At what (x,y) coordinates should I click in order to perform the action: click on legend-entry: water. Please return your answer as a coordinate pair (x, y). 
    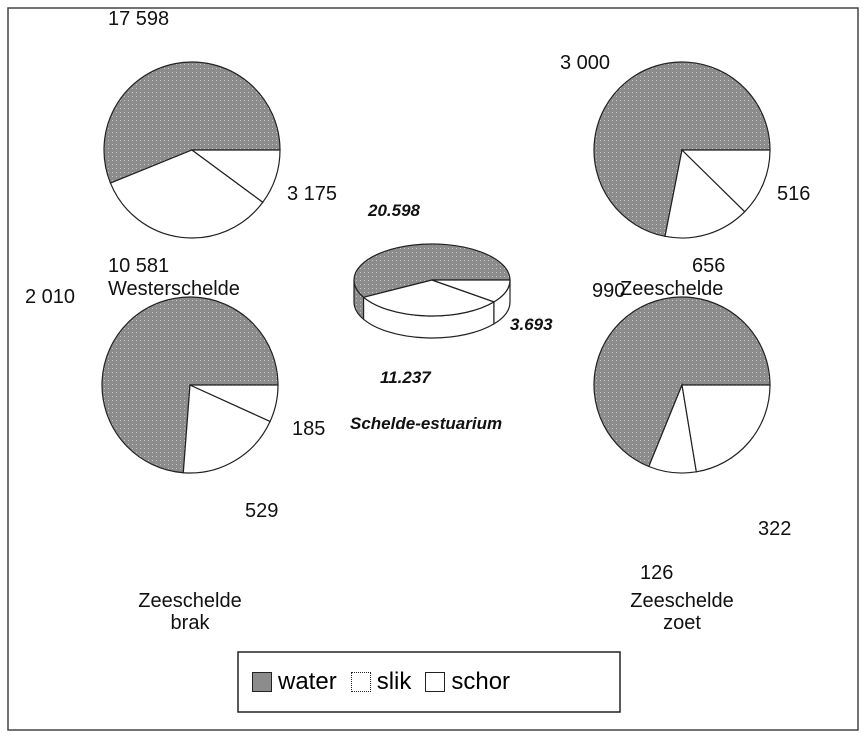
    Looking at the image, I should click on (294, 682).